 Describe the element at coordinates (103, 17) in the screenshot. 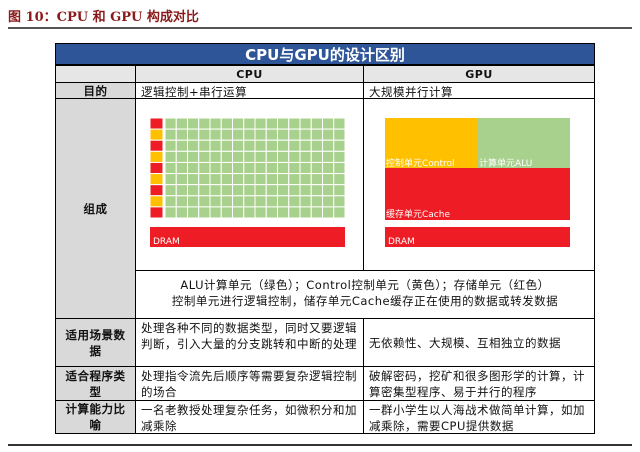

I see `figure-caption: 图 10：CPU 和 GPU 构成对比` at that location.